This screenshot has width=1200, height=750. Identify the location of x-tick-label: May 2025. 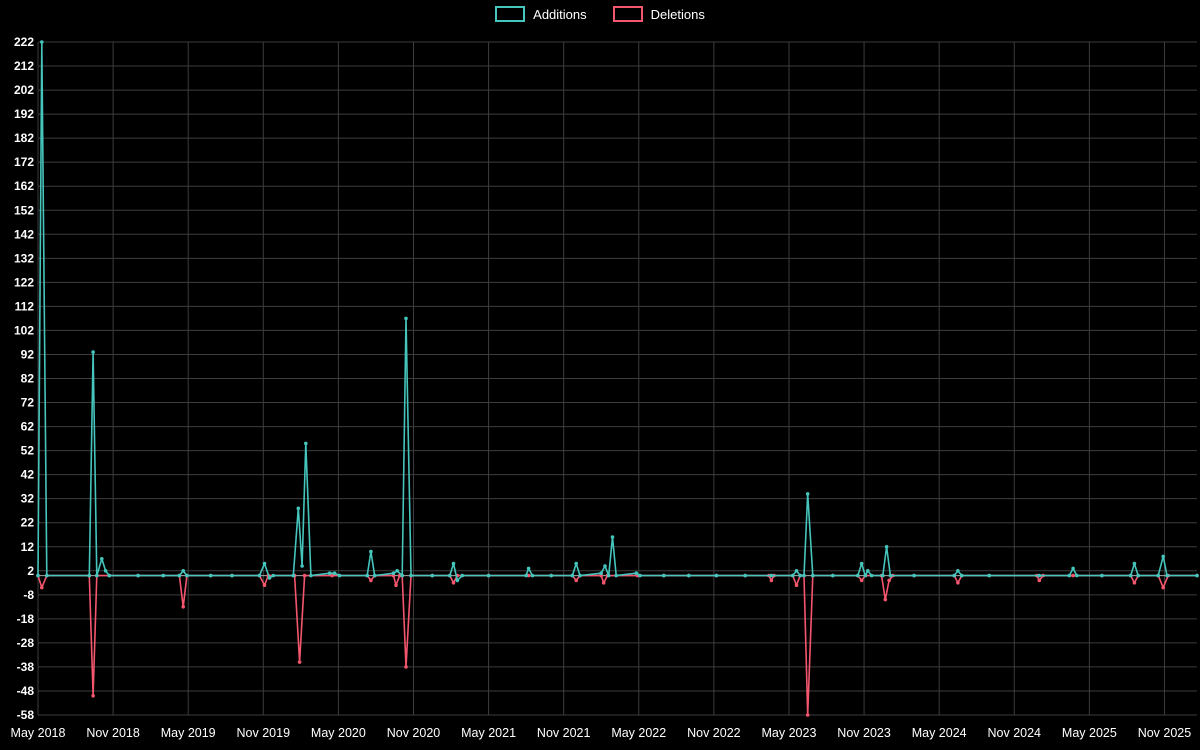
(1089, 733).